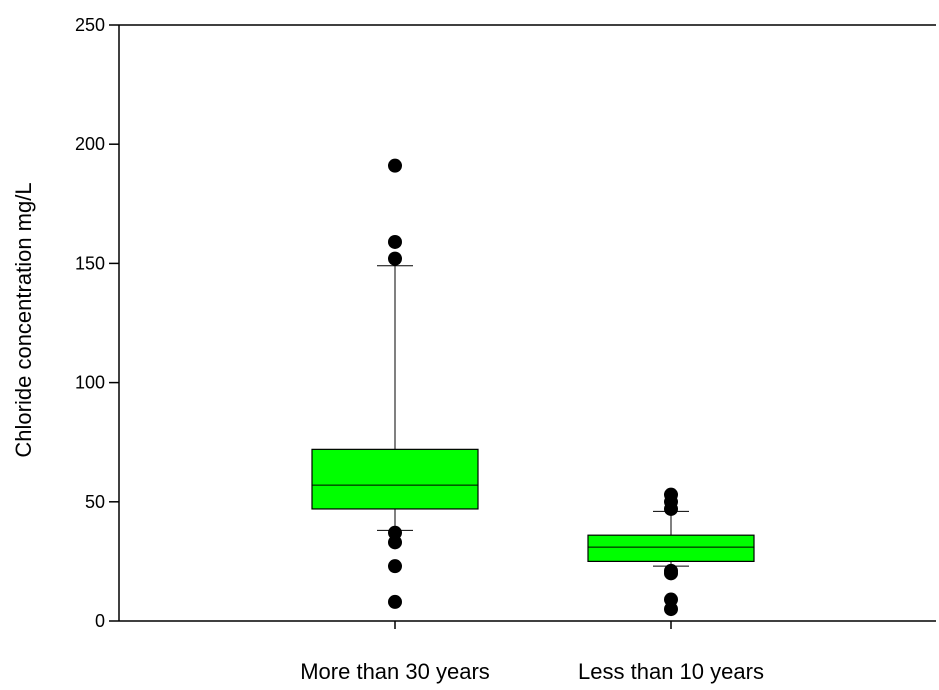  I want to click on y-tick-label: 250, so click(90, 25).